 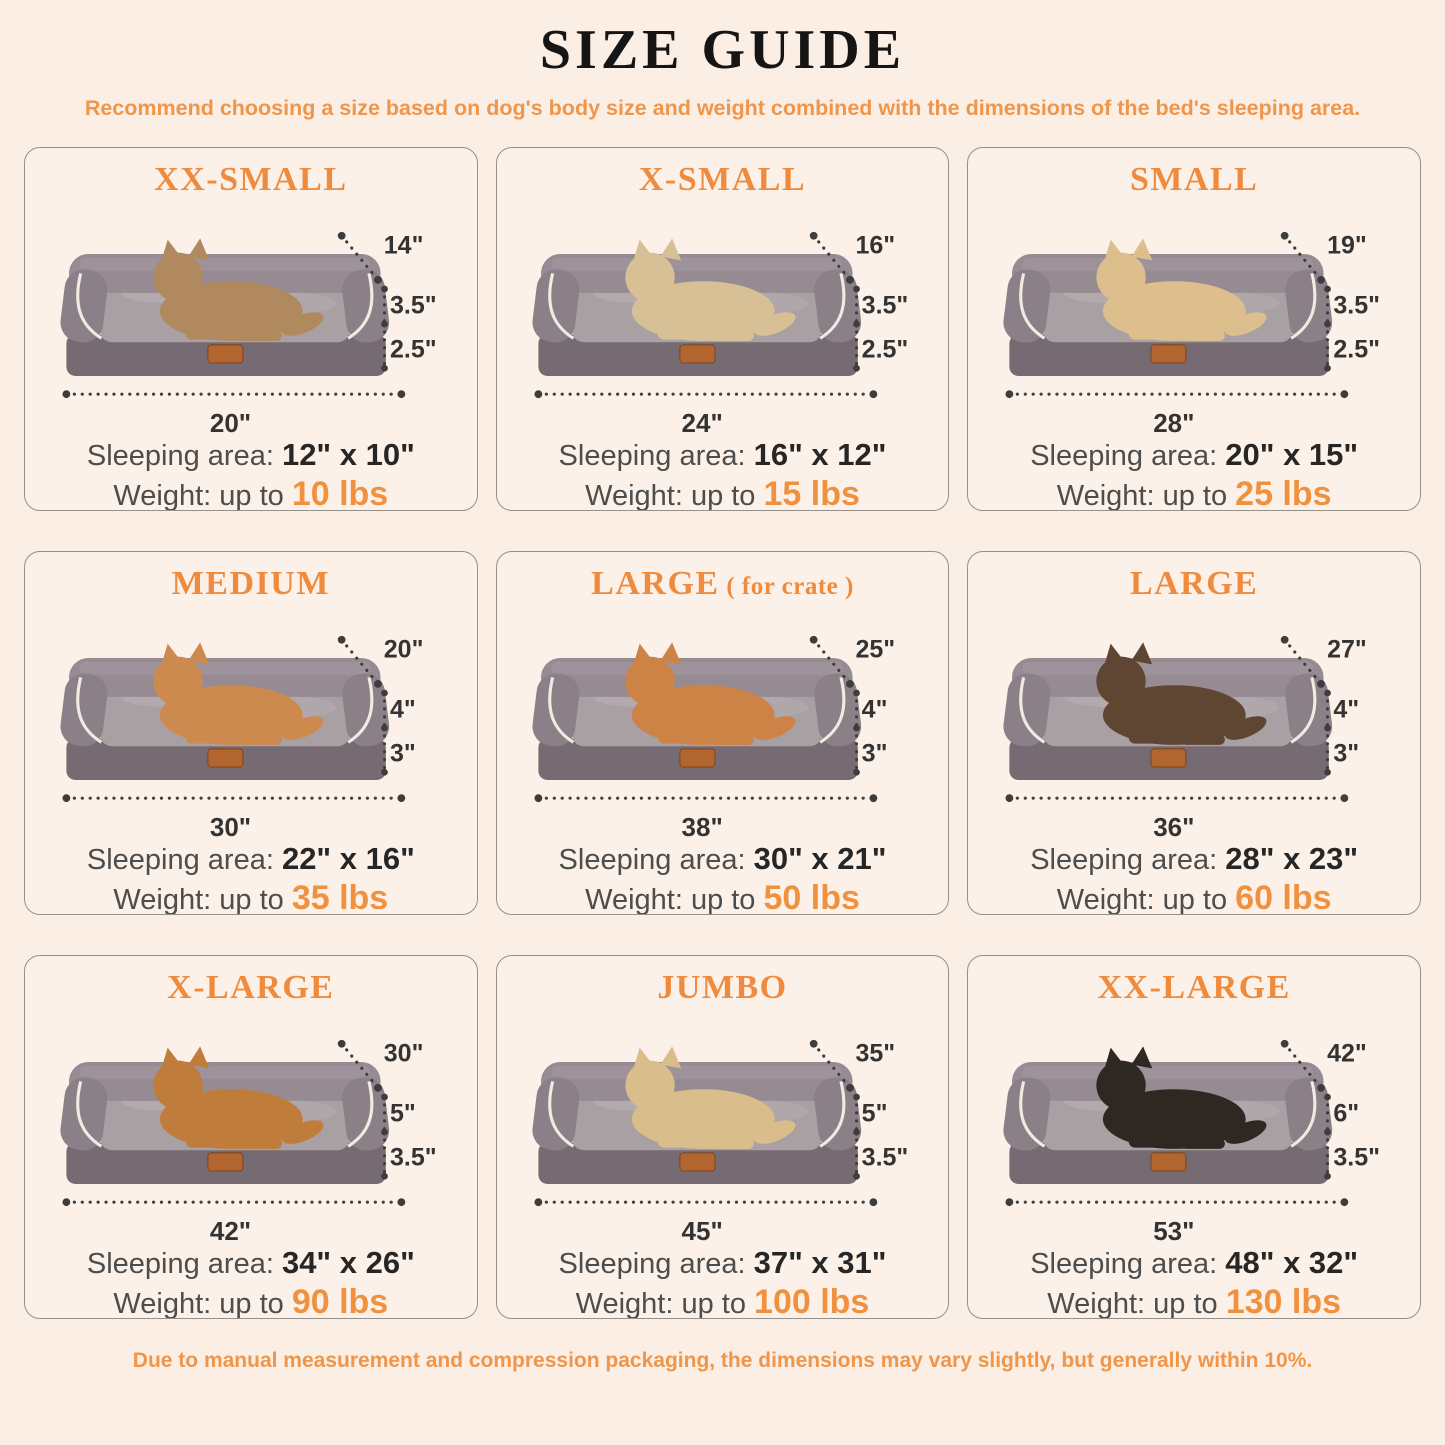 What do you see at coordinates (1194, 1262) in the screenshot?
I see `sleeping-area-line: Sleeping area: 48" x 32"` at bounding box center [1194, 1262].